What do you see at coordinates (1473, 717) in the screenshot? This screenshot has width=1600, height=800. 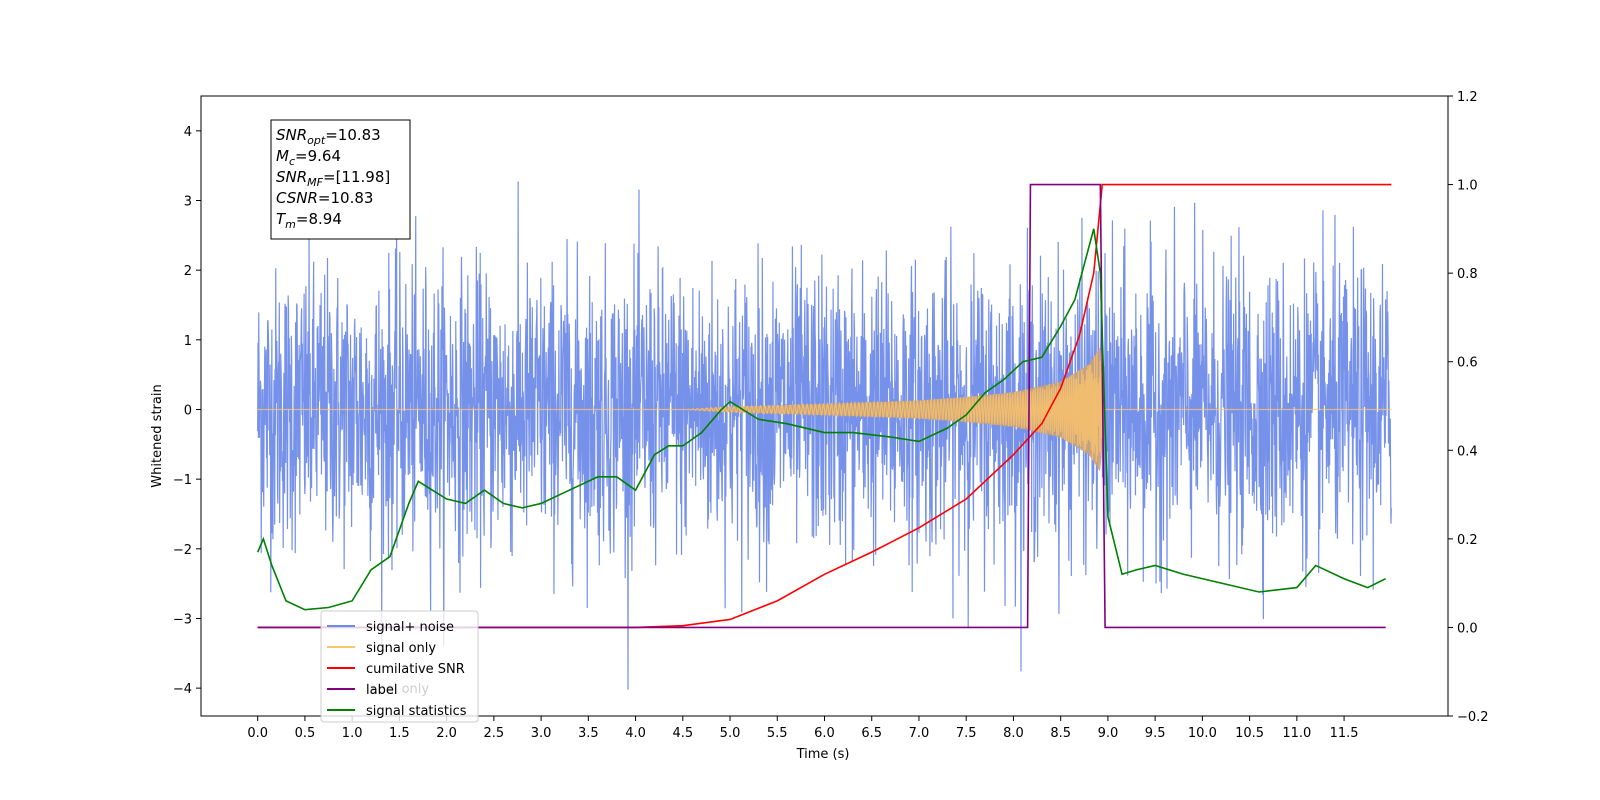 I see `y2-tick-label: −0.2` at bounding box center [1473, 717].